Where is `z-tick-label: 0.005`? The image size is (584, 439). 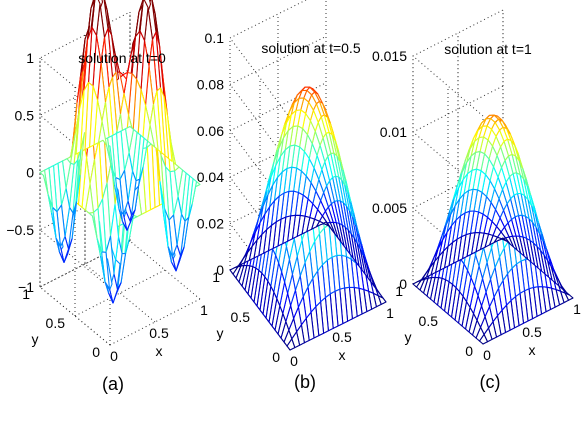
z-tick-label: 0.005 is located at coordinates (389, 208).